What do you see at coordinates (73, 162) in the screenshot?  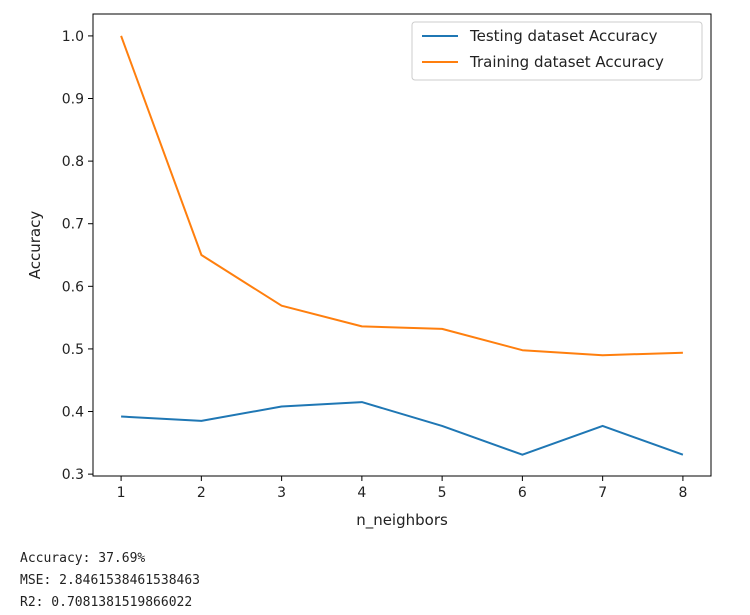 I see `y-tick-label: 0.8` at bounding box center [73, 162].